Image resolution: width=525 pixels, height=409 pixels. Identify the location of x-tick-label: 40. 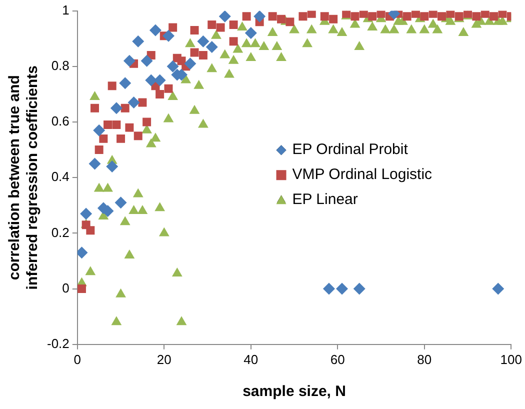
(251, 359).